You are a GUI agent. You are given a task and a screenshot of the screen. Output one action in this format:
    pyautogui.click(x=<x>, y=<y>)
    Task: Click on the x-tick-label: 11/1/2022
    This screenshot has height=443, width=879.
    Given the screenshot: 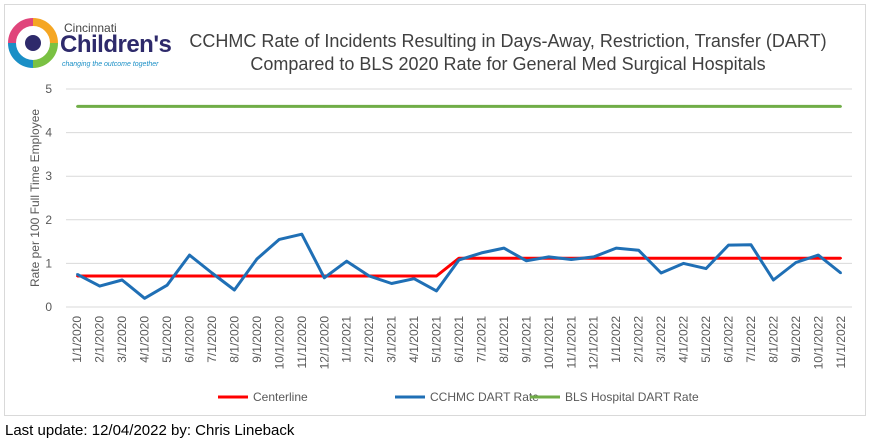 What is the action you would take?
    pyautogui.click(x=841, y=342)
    